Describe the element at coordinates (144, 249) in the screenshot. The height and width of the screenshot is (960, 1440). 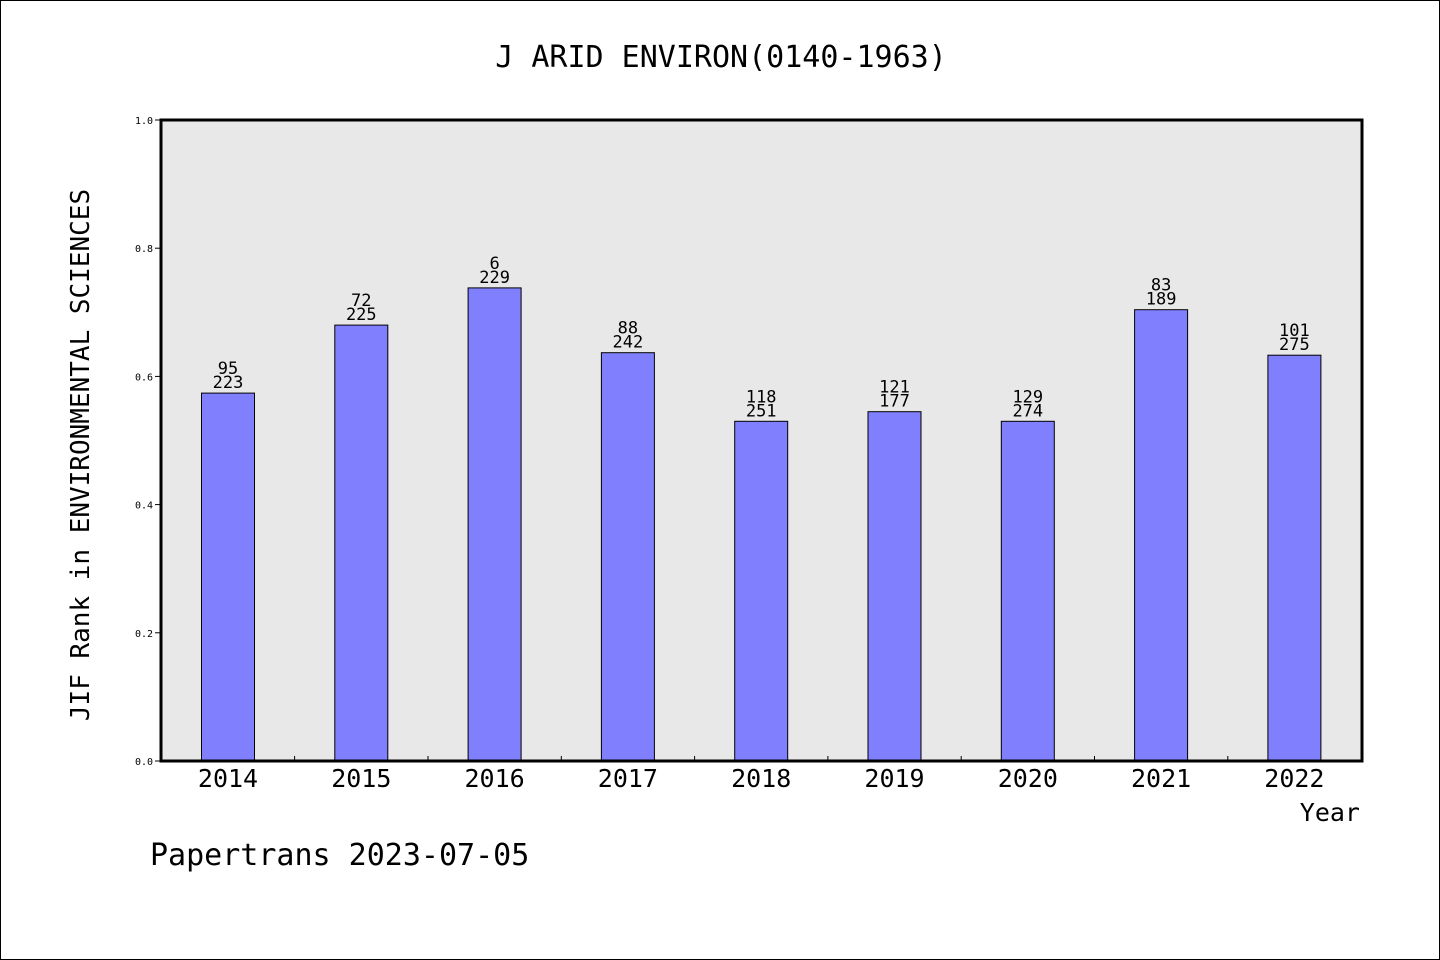
I see `y-tick-label: 0.8` at that location.